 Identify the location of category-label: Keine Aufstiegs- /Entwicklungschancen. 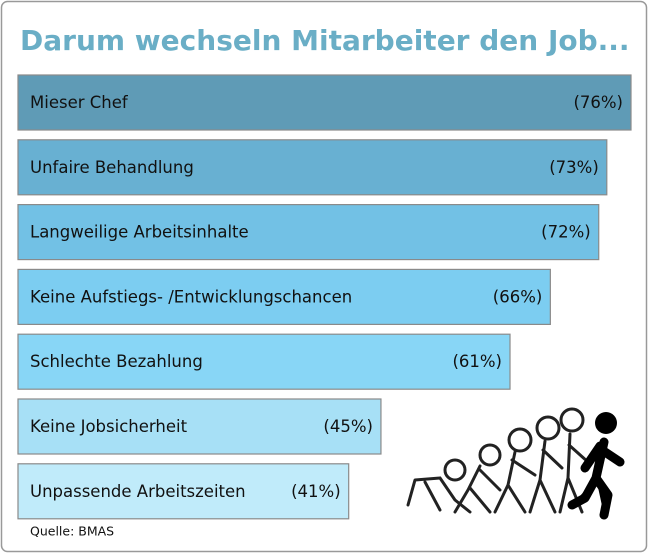
(191, 296).